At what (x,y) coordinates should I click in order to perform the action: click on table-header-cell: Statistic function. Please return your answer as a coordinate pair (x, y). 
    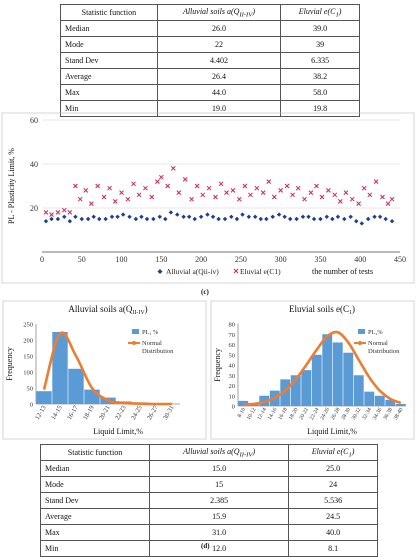
    Looking at the image, I should click on (95, 453).